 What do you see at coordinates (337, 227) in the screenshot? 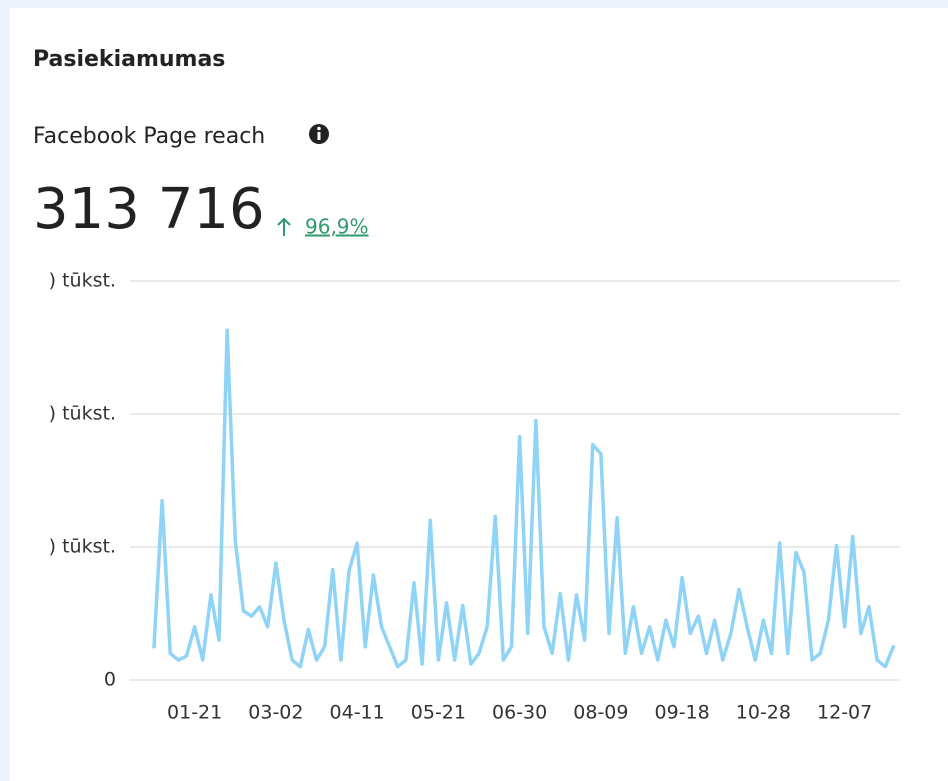
I see `change-percent: 96,9%` at bounding box center [337, 227].